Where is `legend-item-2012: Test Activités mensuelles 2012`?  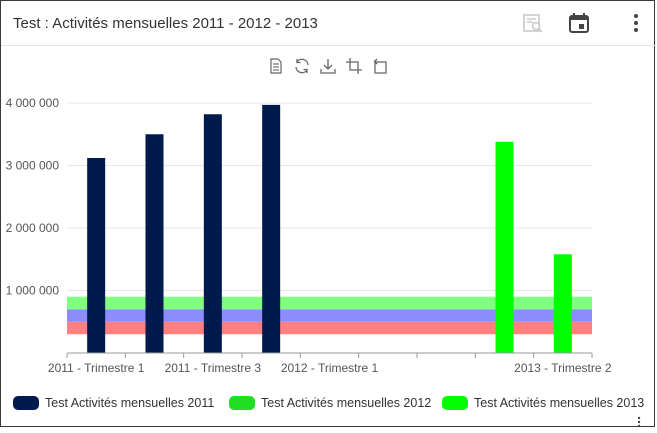
legend-item-2012: Test Activités mensuelles 2012 is located at coordinates (330, 403).